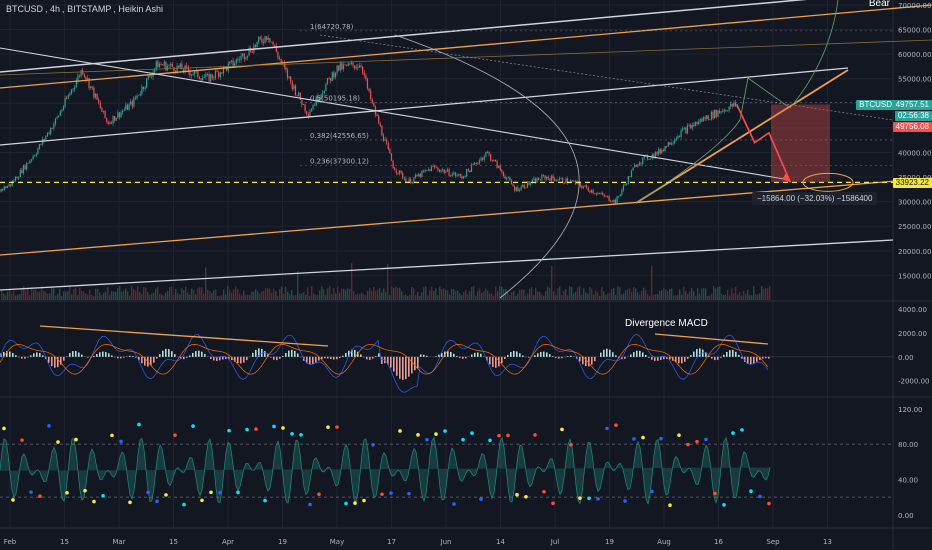  What do you see at coordinates (10, 542) in the screenshot?
I see `time-axis-tick: Feb` at bounding box center [10, 542].